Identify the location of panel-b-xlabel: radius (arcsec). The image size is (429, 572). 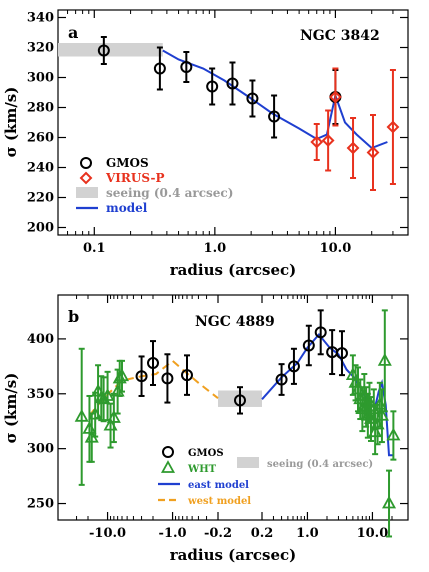
(233, 555).